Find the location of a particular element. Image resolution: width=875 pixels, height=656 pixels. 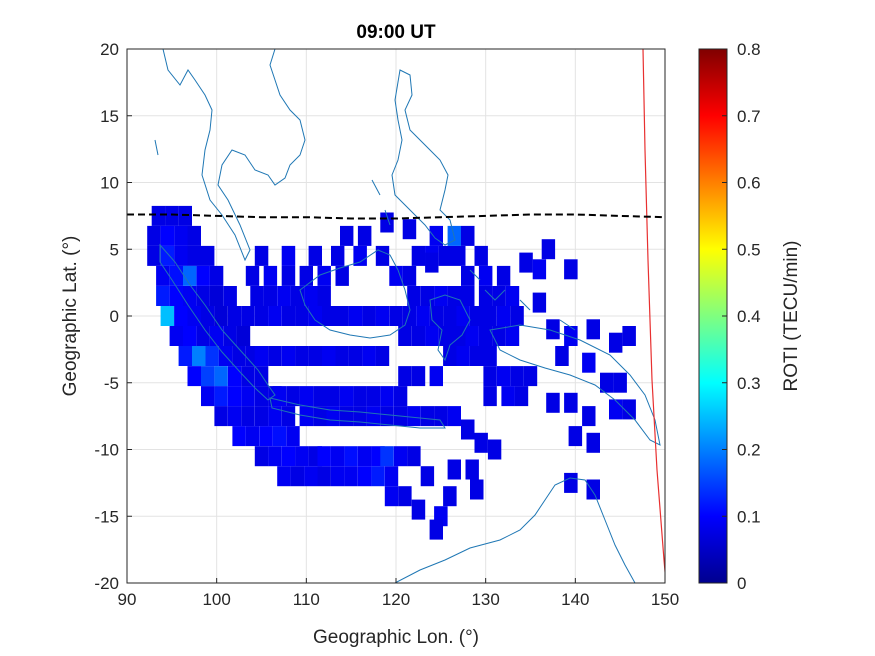

y-tick-label: -5 is located at coordinates (111, 383).